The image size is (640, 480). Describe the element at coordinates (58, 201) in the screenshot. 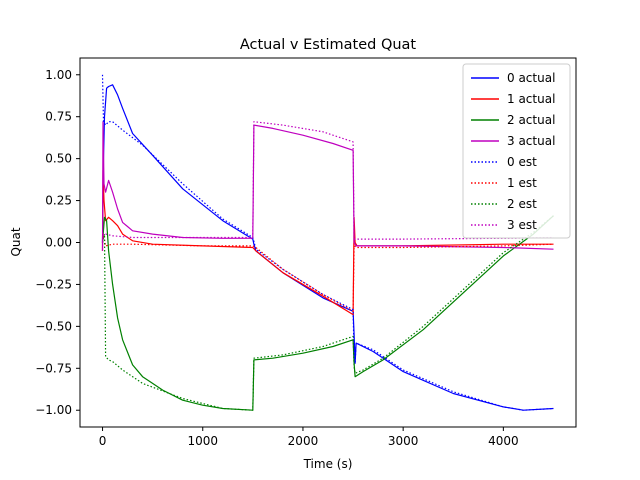

I see `y-tick-label: 0.25` at that location.